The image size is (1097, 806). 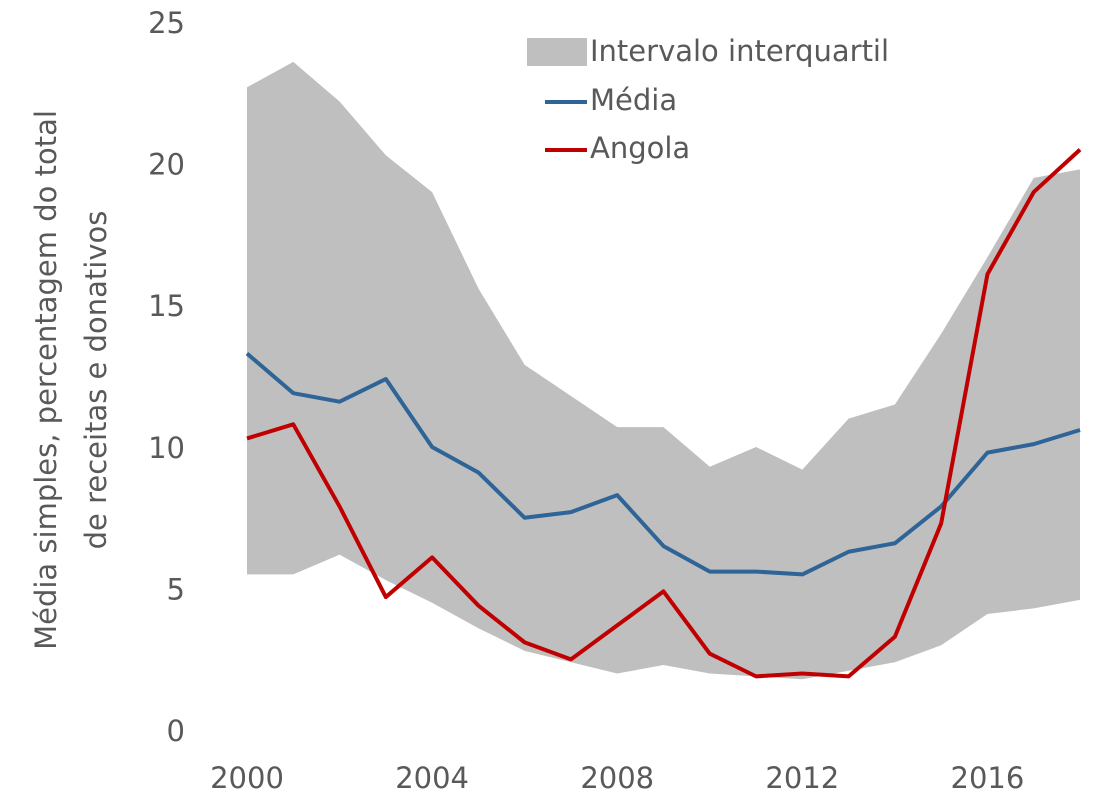 What do you see at coordinates (166, 306) in the screenshot?
I see `y-tick-label: 15` at bounding box center [166, 306].